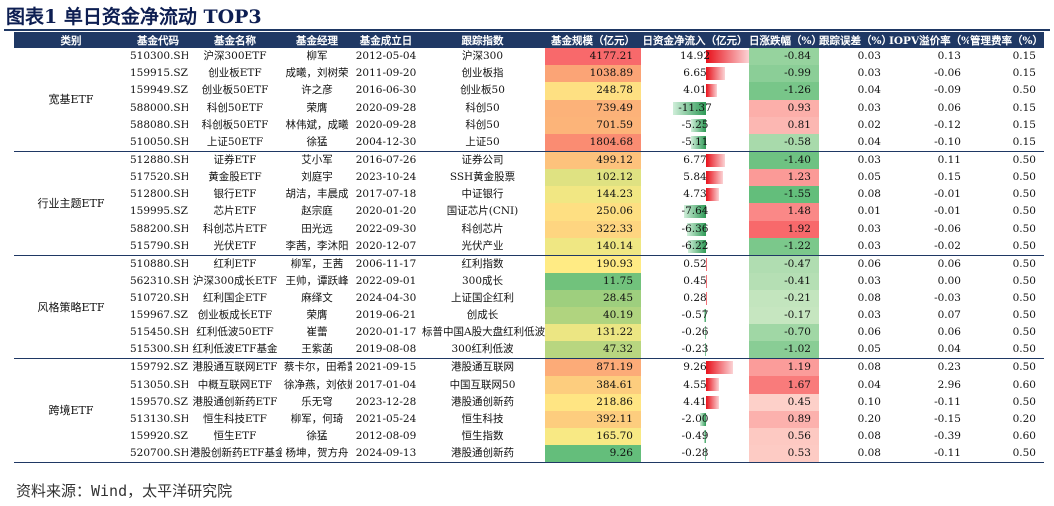  Describe the element at coordinates (482, 315) in the screenshot. I see `index-cell: 创成长` at that location.